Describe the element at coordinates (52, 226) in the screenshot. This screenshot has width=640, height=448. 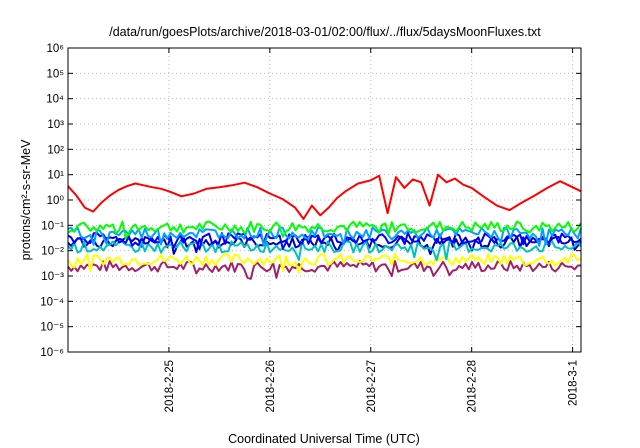
I see `y-tick-label: 10⁻¹` at that location.